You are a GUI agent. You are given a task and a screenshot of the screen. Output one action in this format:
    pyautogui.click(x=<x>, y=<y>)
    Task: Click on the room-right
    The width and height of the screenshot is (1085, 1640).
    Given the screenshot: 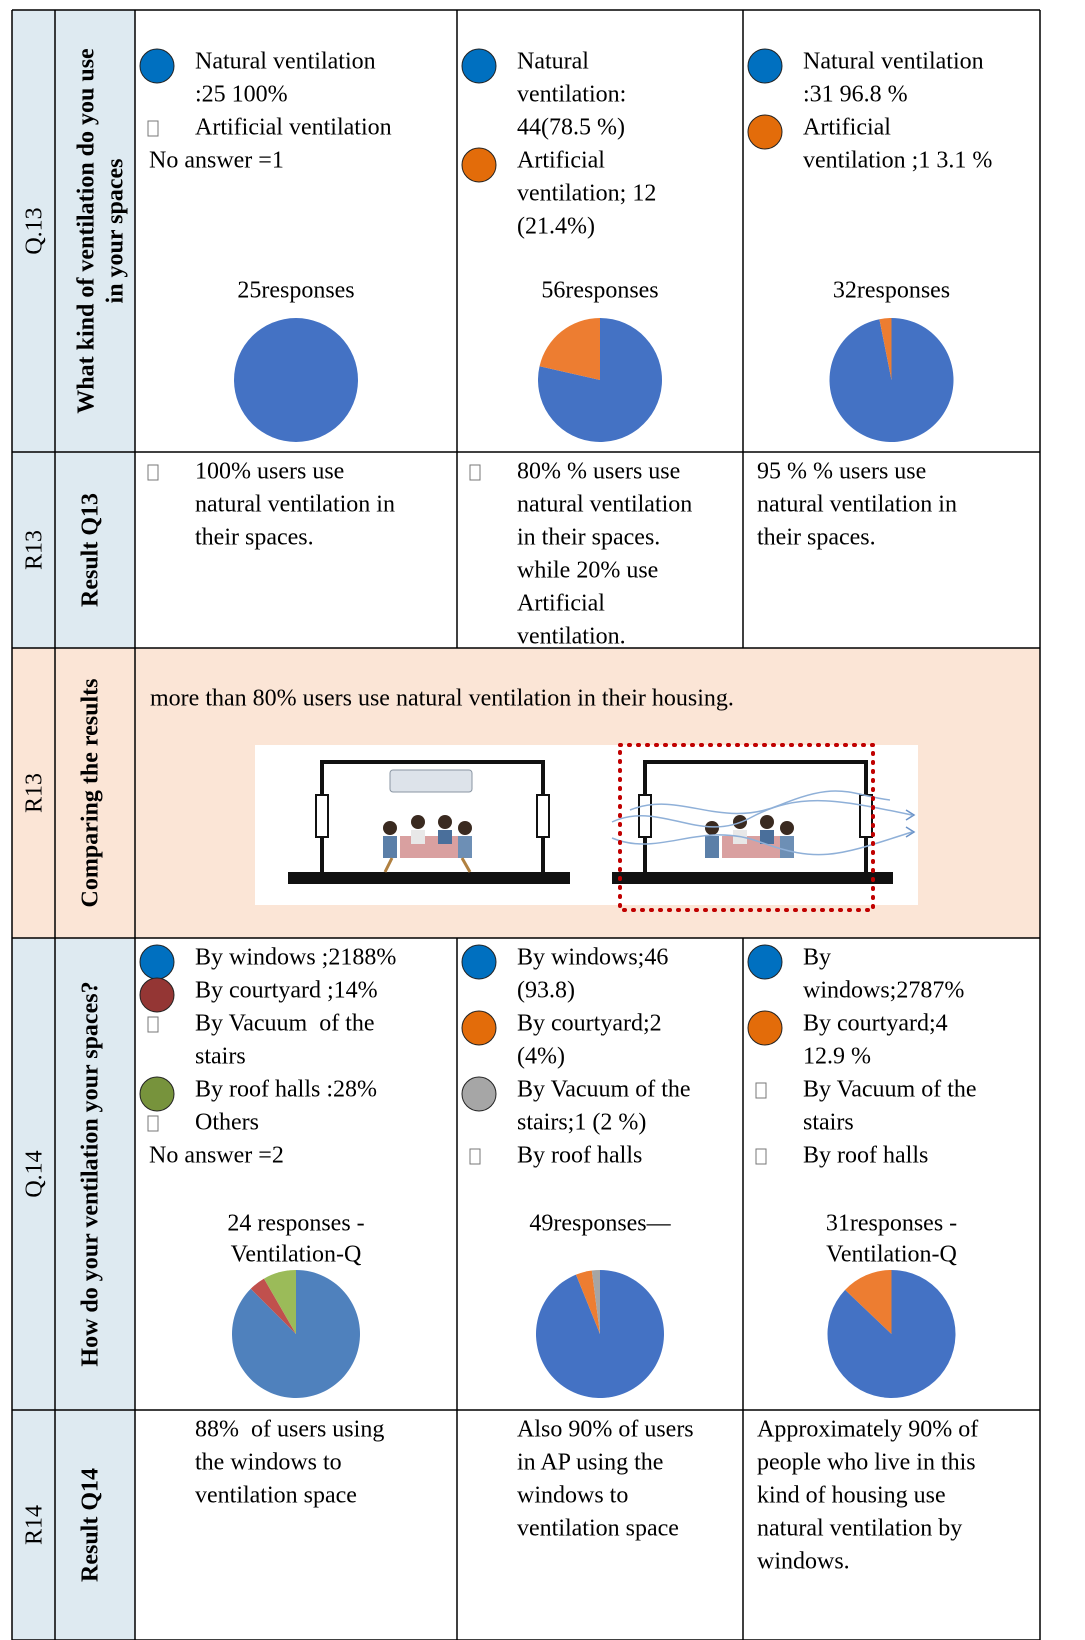 What is the action you would take?
    pyautogui.click(x=763, y=827)
    